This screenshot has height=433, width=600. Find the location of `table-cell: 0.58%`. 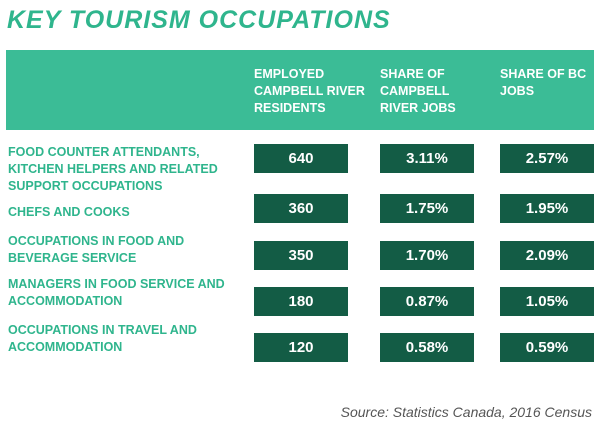

table-cell: 0.58% is located at coordinates (427, 347).